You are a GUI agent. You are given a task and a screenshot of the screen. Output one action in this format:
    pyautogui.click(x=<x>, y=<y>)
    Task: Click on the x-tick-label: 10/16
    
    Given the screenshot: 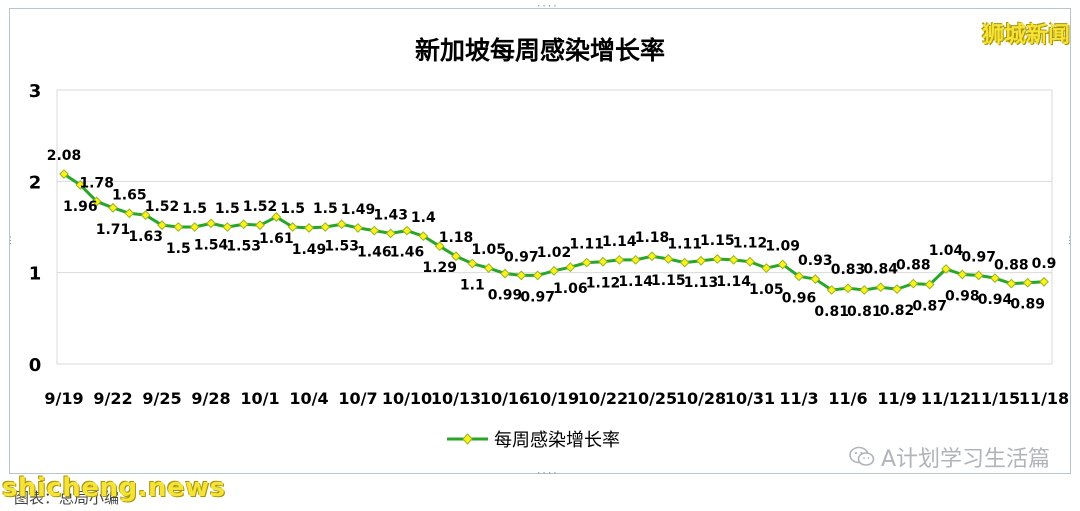 What is the action you would take?
    pyautogui.click(x=505, y=398)
    